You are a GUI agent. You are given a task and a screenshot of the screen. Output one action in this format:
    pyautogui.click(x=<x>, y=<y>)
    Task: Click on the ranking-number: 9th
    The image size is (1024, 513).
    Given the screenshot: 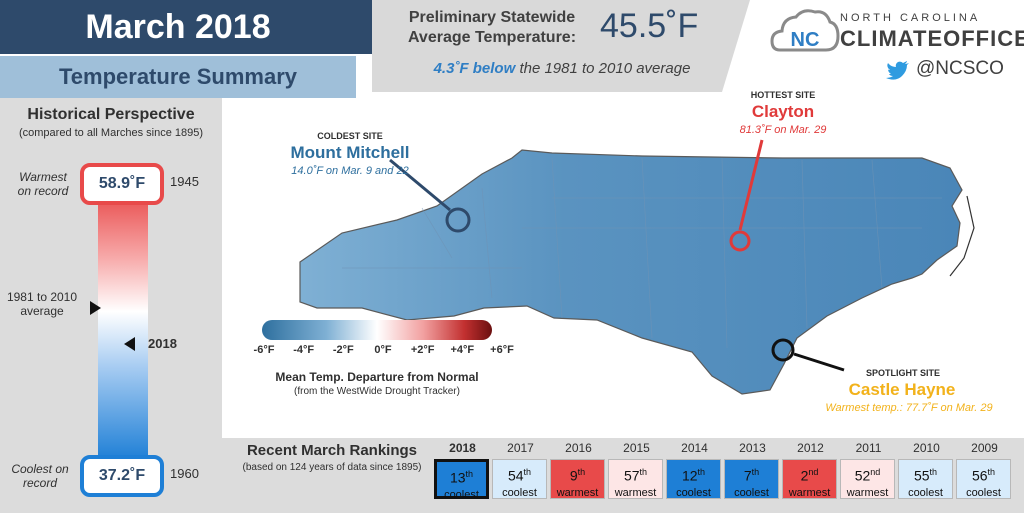 What is the action you would take?
    pyautogui.click(x=577, y=475)
    